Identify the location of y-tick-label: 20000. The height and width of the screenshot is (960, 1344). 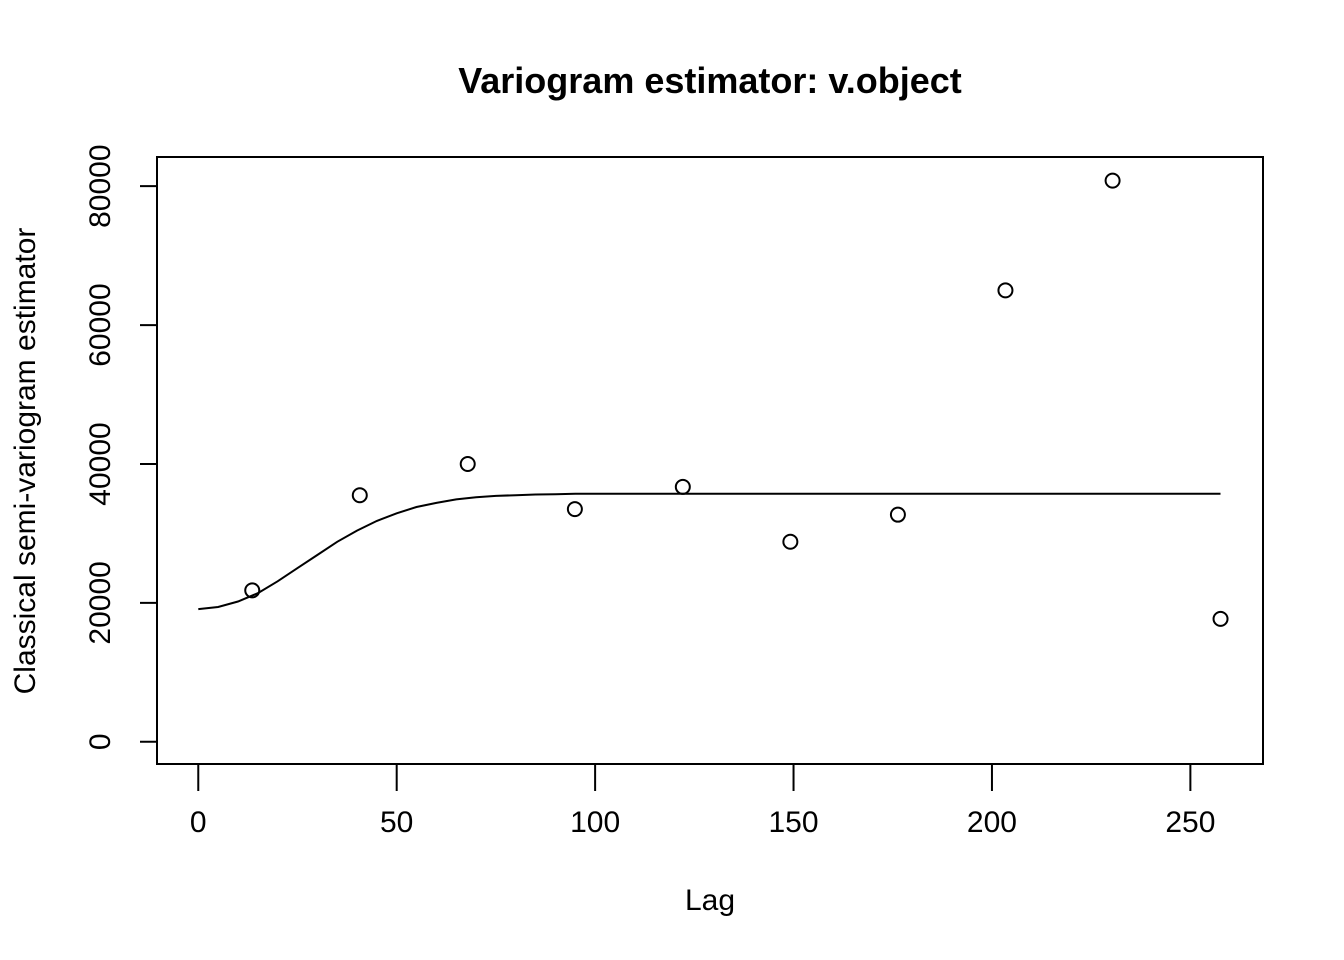
(100, 602).